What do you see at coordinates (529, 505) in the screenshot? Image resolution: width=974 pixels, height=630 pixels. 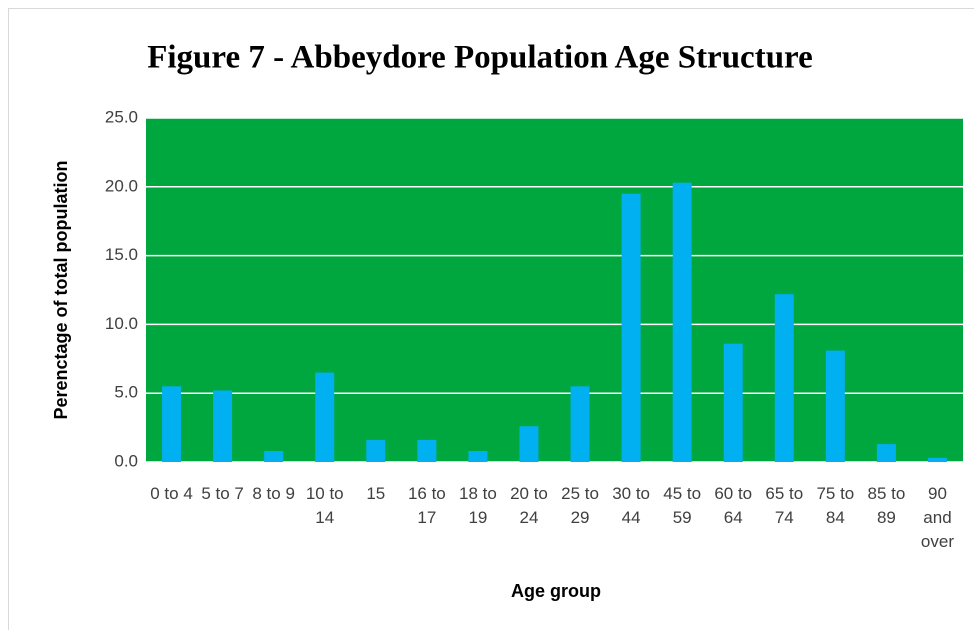 I see `x-tick-label: 20 to 24` at bounding box center [529, 505].